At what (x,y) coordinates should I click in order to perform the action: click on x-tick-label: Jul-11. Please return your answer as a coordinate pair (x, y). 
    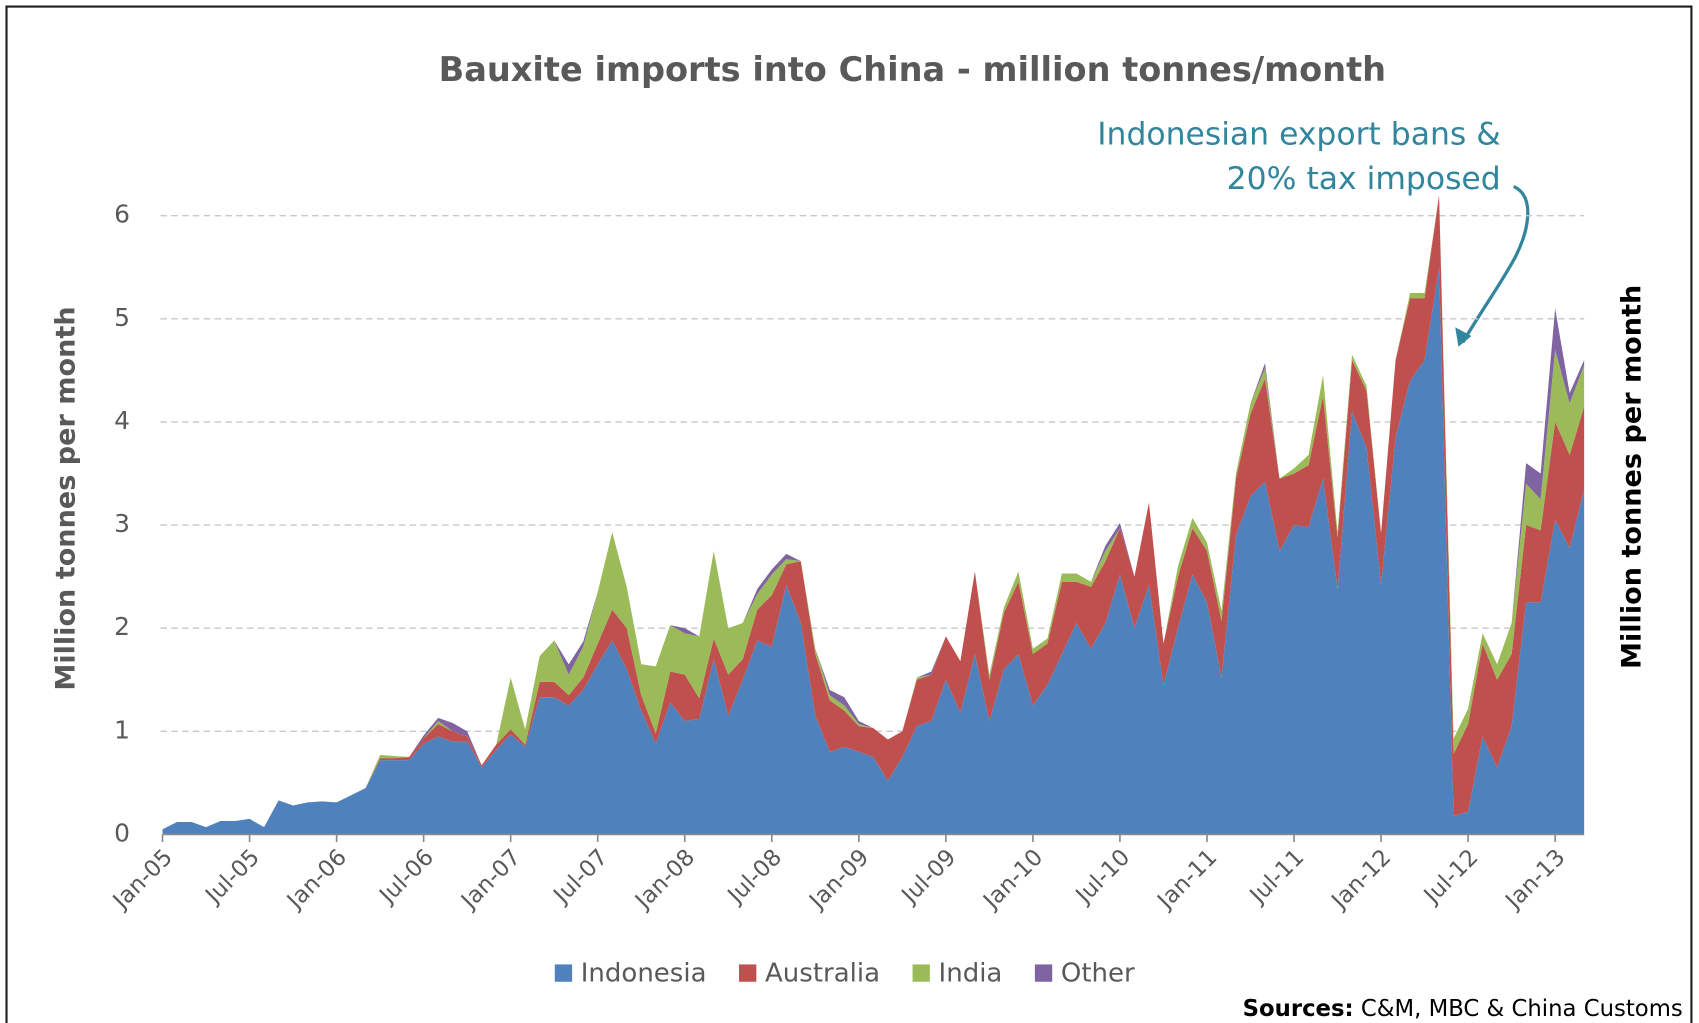
    Looking at the image, I should click on (1276, 876).